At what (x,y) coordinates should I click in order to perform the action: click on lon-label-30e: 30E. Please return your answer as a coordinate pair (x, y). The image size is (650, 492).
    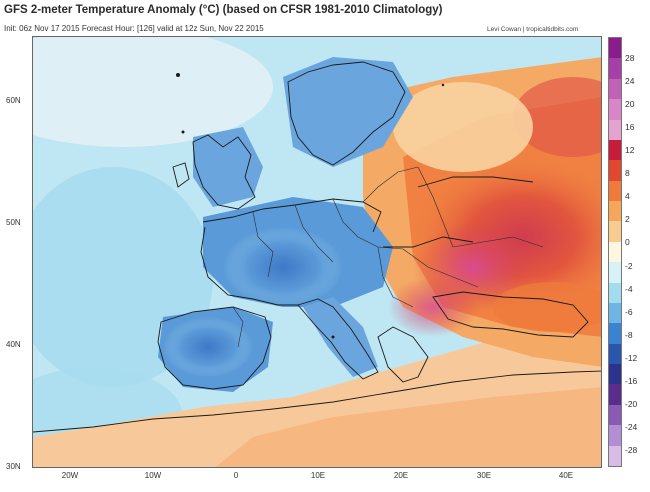
    Looking at the image, I should click on (484, 475).